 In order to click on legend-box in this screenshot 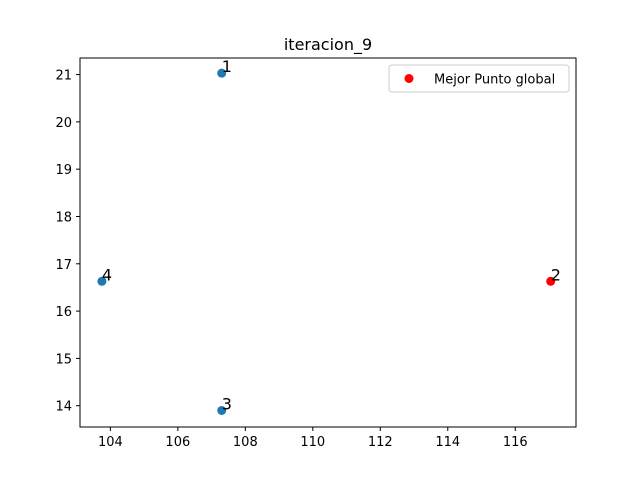, I will do `click(479, 78)`.